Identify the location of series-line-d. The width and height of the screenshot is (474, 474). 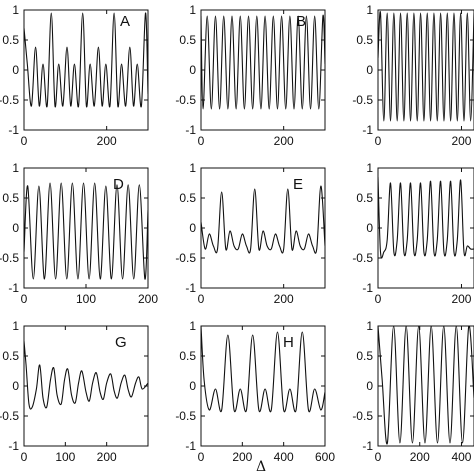
(86, 231).